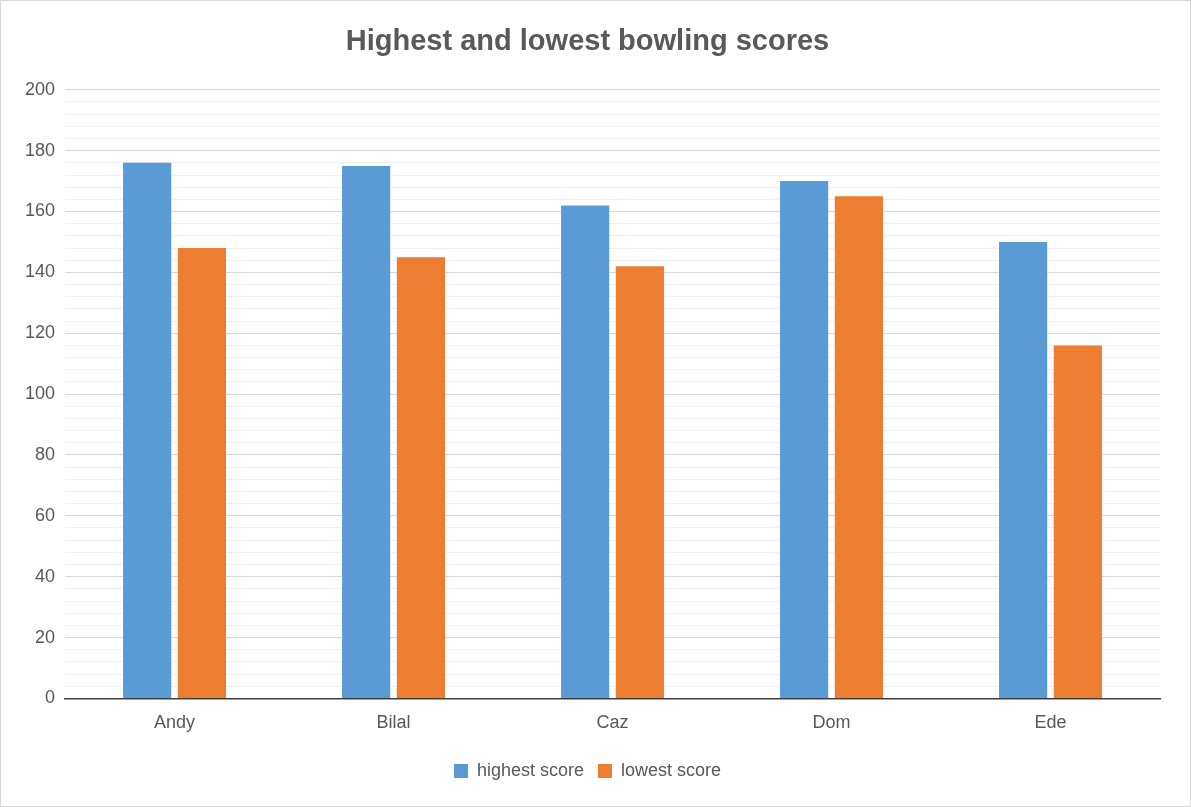  What do you see at coordinates (50, 697) in the screenshot?
I see `y-tick-label: 0` at bounding box center [50, 697].